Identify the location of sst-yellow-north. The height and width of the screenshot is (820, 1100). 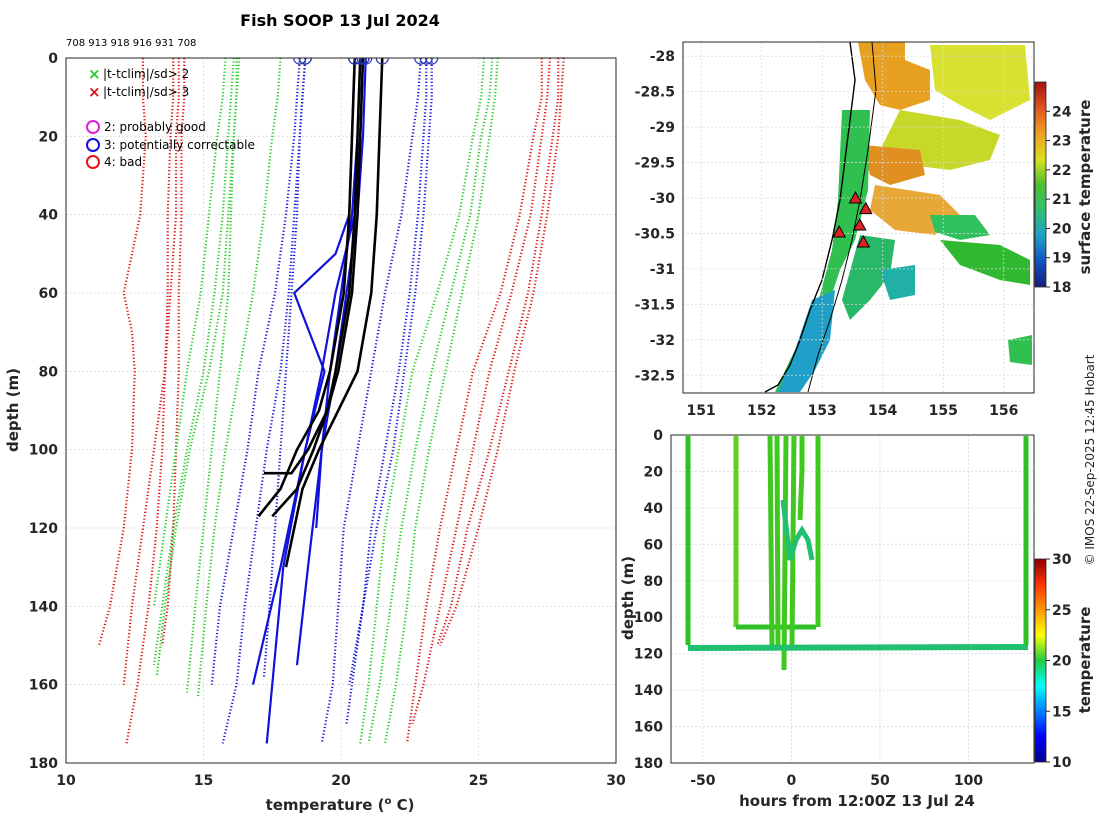
(980, 82).